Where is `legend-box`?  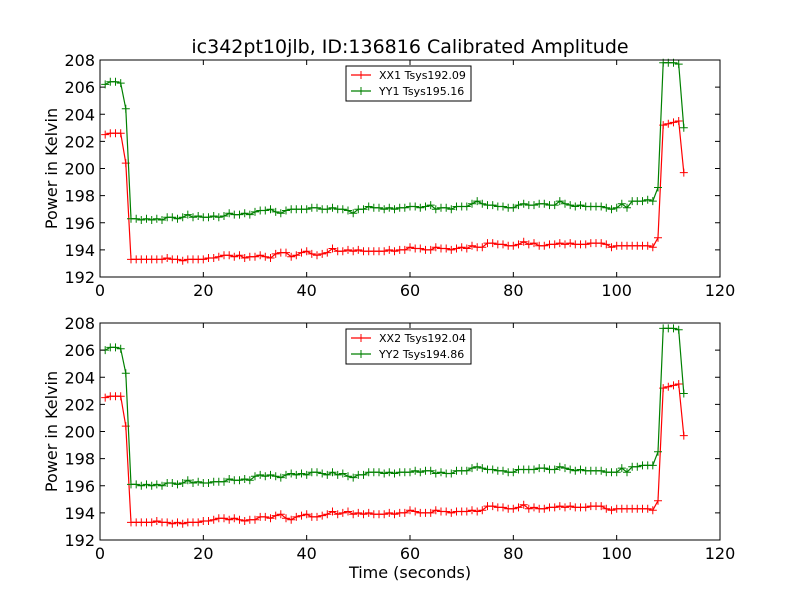 legend-box is located at coordinates (408, 83).